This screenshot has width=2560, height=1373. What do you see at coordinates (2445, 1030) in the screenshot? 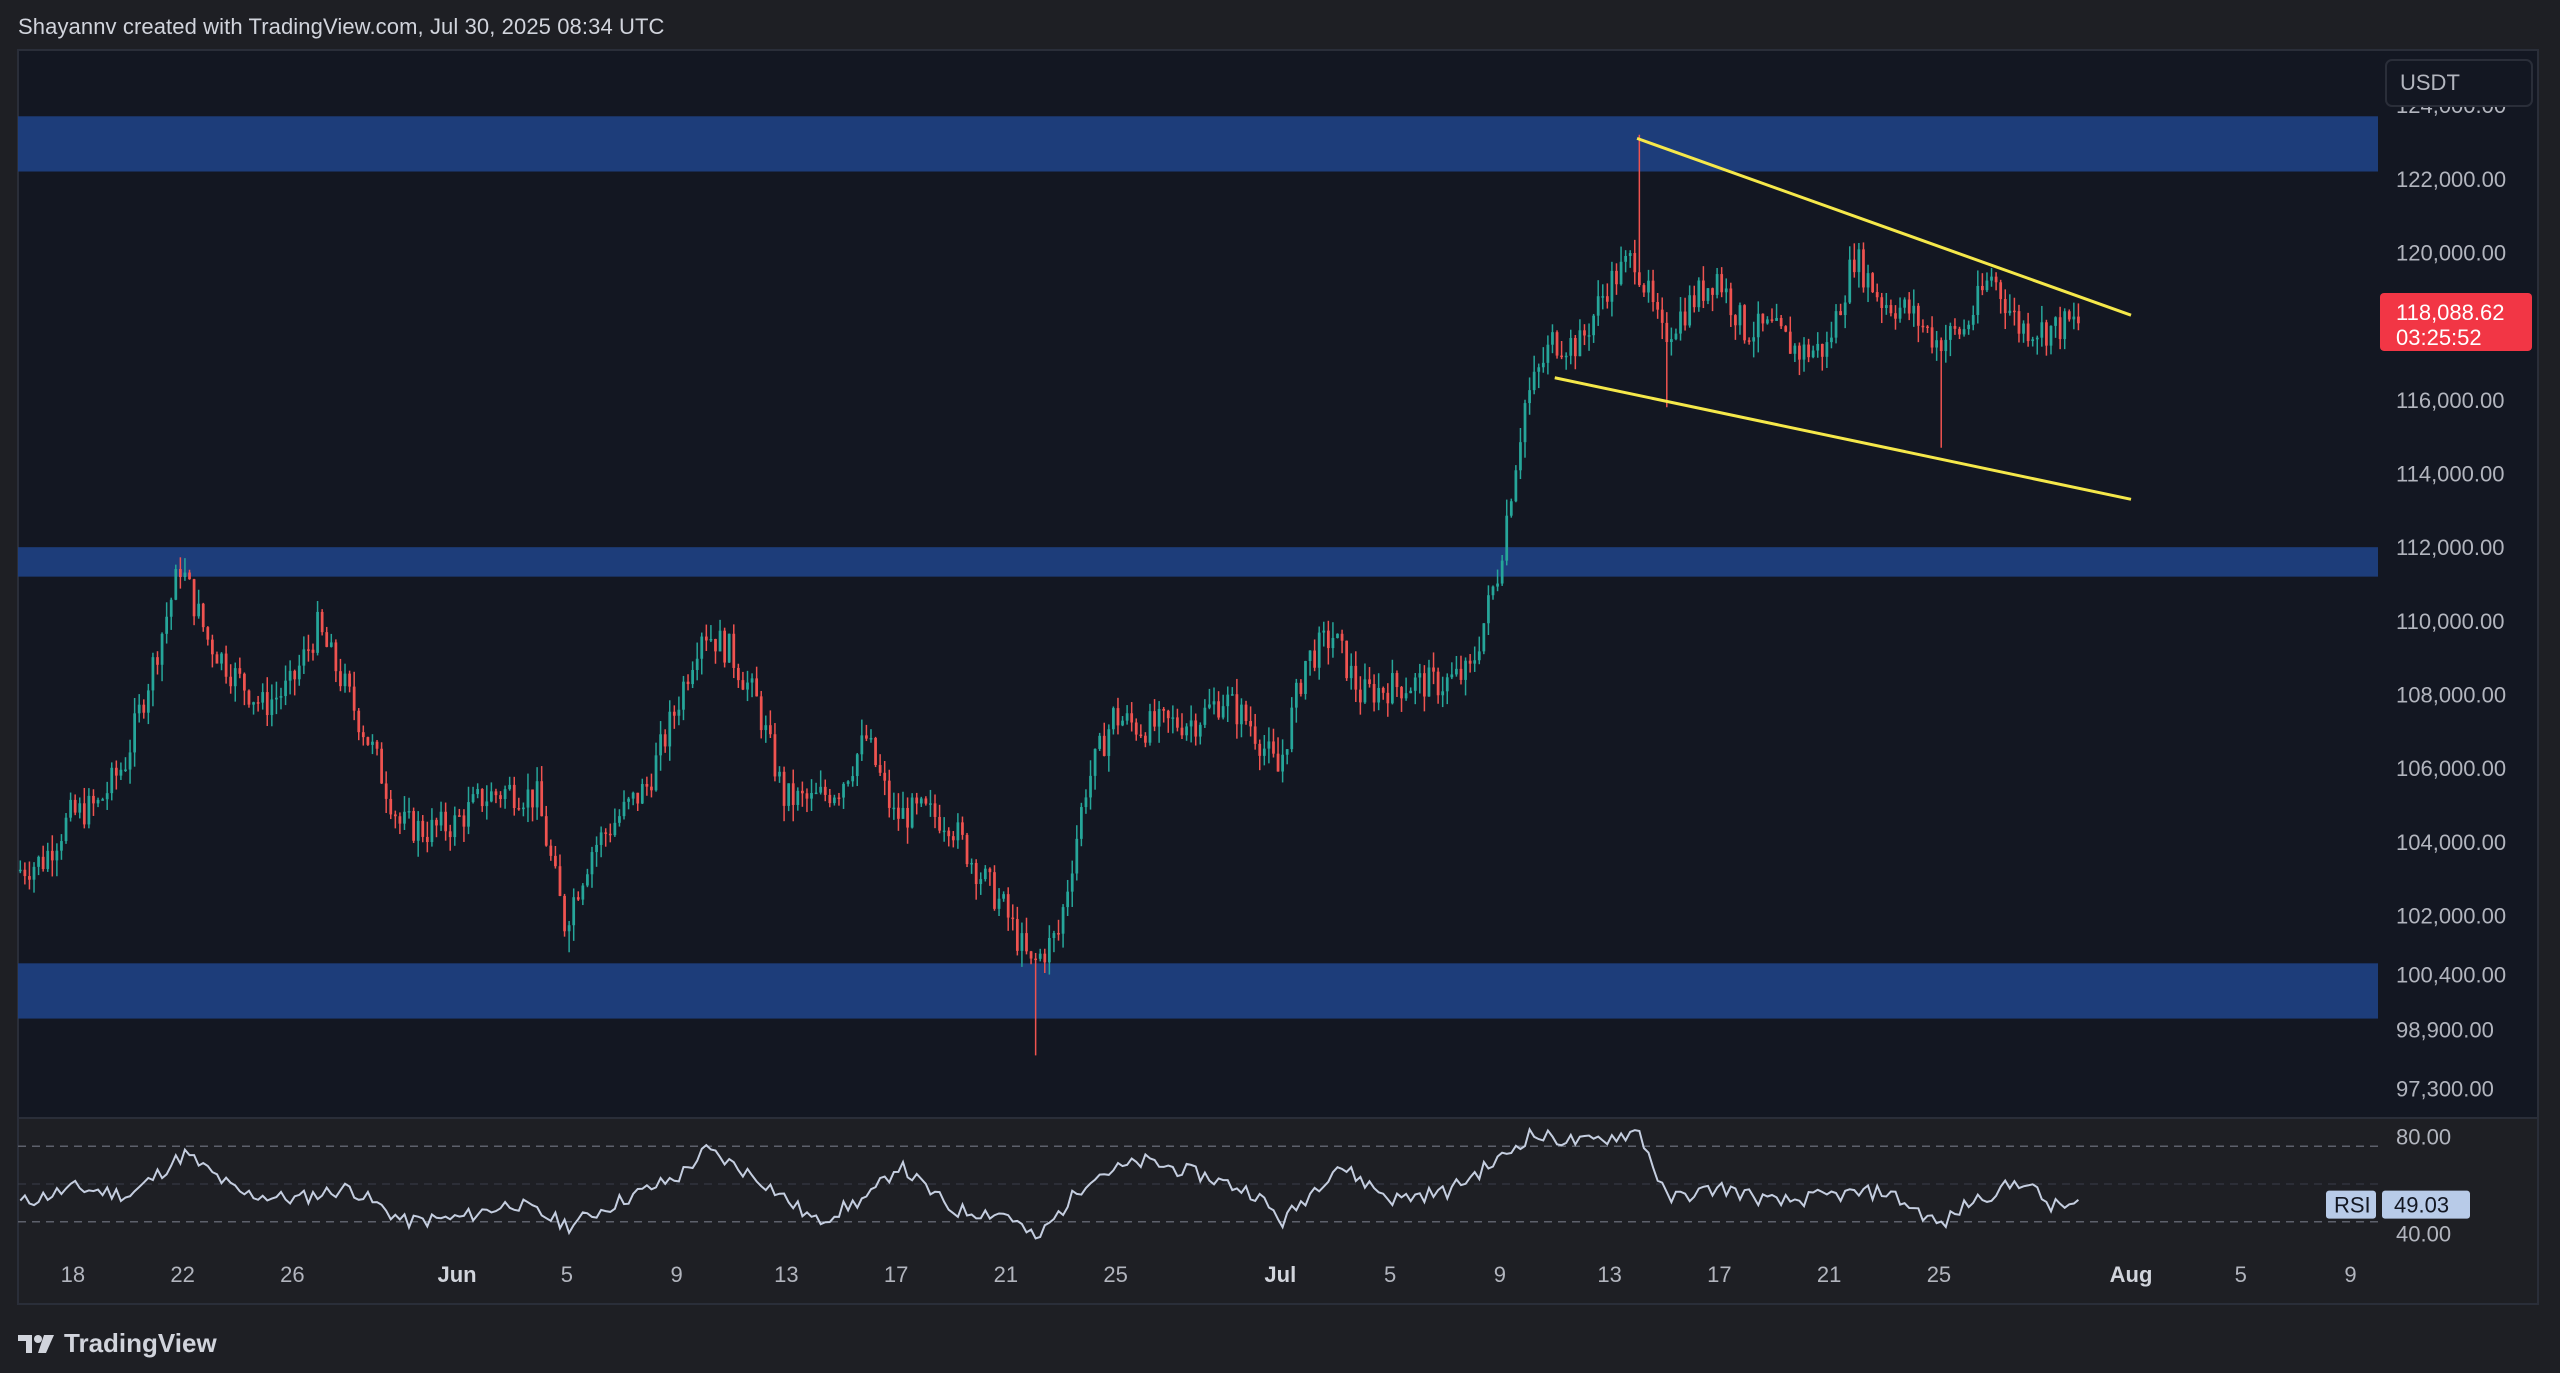
I see `price-tick-label: 98,900.00` at bounding box center [2445, 1030].